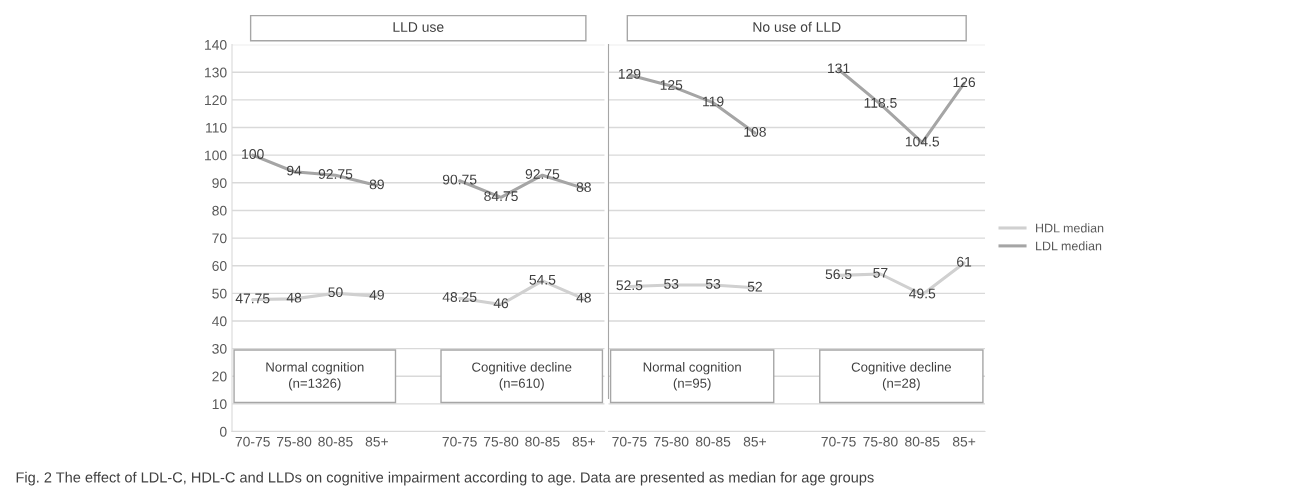 Image resolution: width=1290 pixels, height=496 pixels. What do you see at coordinates (459, 297) in the screenshot?
I see `data-label: 48.25` at bounding box center [459, 297].